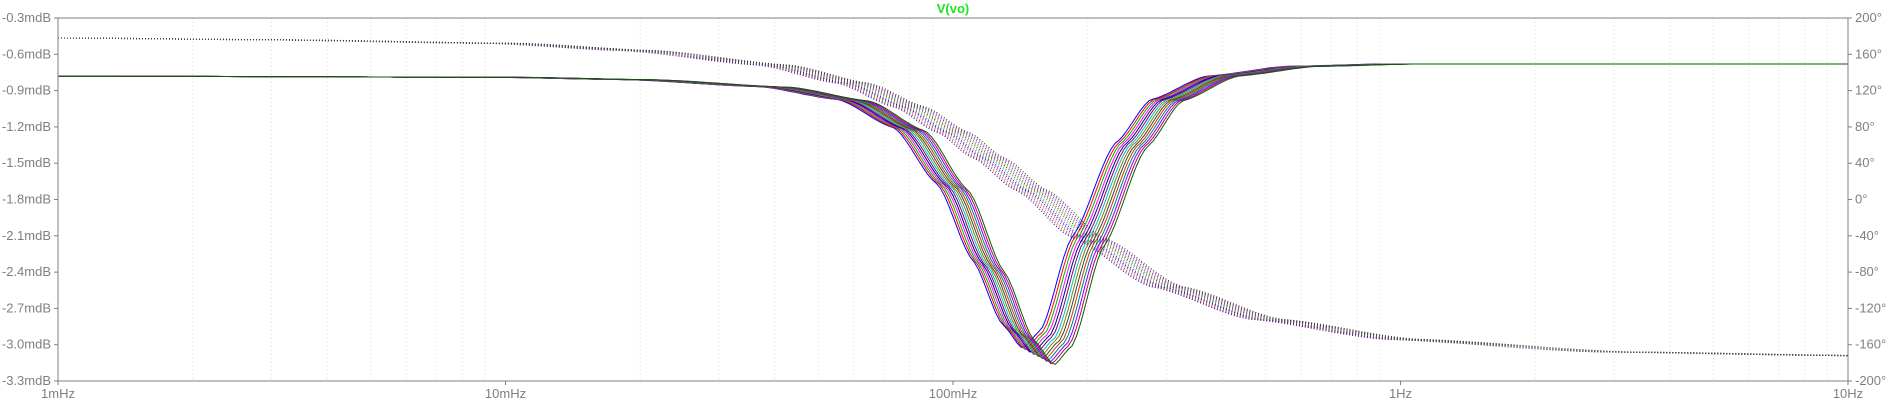 The image size is (1896, 407). Describe the element at coordinates (1848, 393) in the screenshot. I see `x-tick-label: 10Hz` at that location.